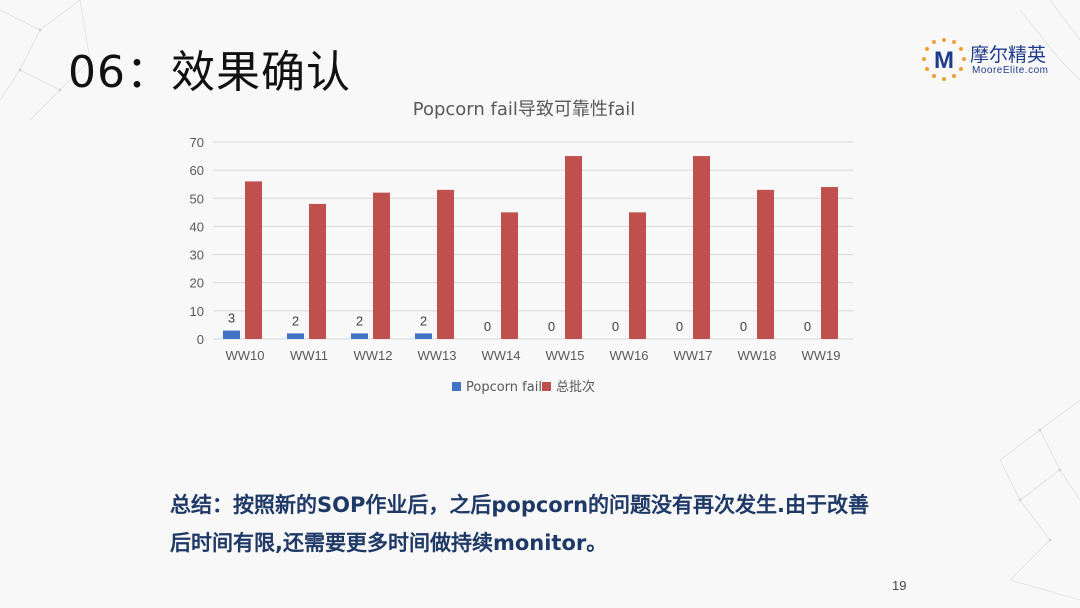 This screenshot has width=1080, height=608. I want to click on y-tick-label: 0, so click(200, 339).